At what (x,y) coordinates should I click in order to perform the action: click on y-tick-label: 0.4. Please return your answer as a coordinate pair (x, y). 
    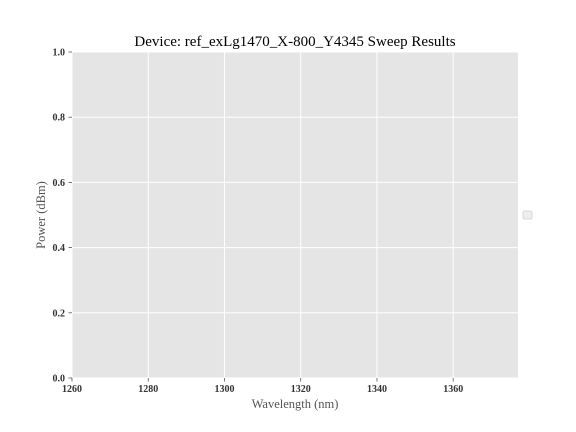
    Looking at the image, I should click on (59, 248).